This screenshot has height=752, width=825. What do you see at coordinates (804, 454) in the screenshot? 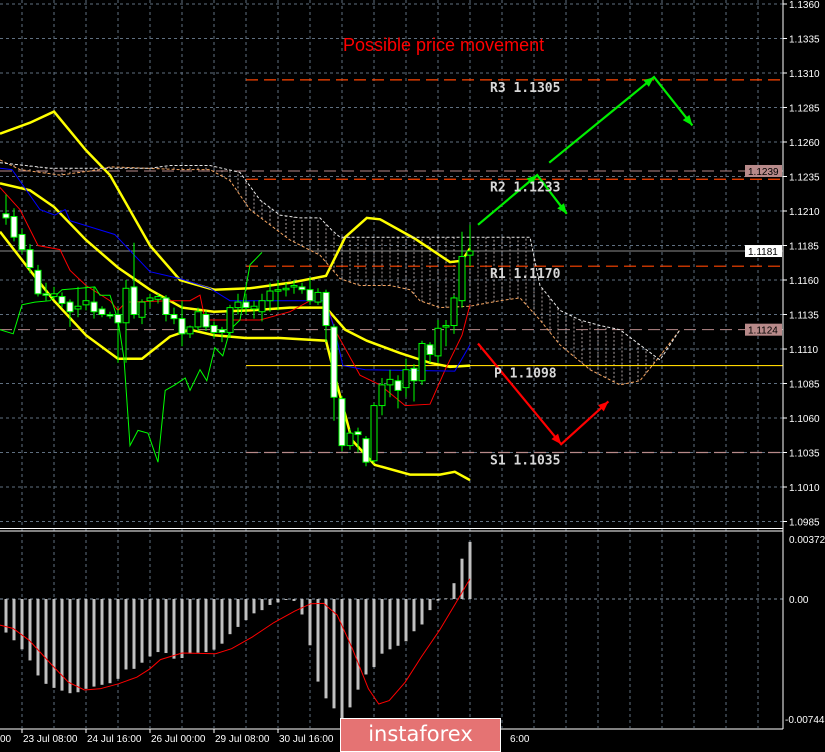
I see `y-tick-label: 1.1035` at bounding box center [804, 454].